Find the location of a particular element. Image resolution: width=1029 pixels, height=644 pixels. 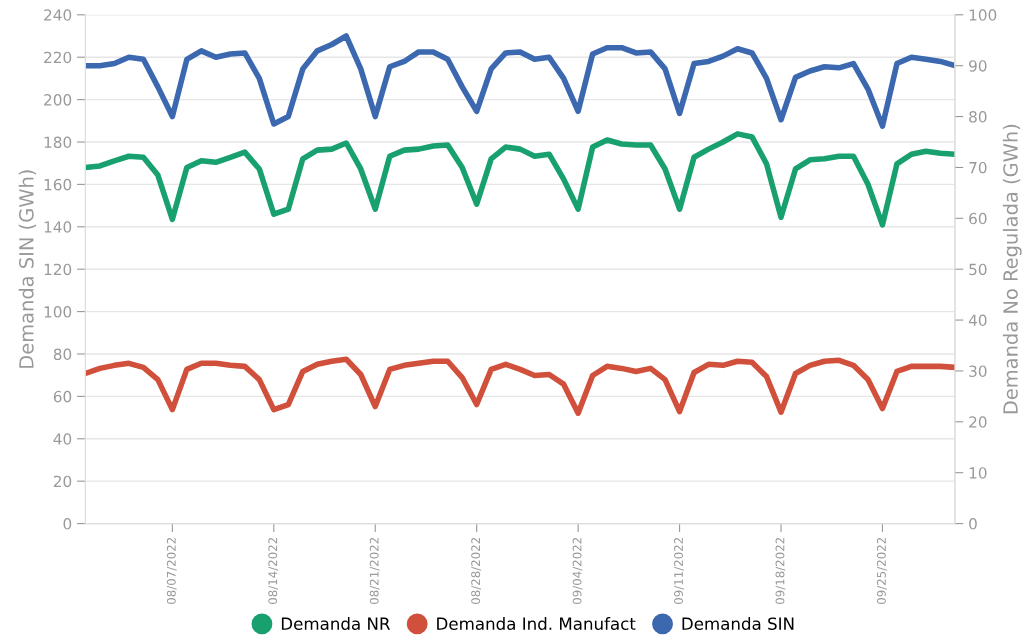

x-tick-label: 09/18/2022 is located at coordinates (780, 571).